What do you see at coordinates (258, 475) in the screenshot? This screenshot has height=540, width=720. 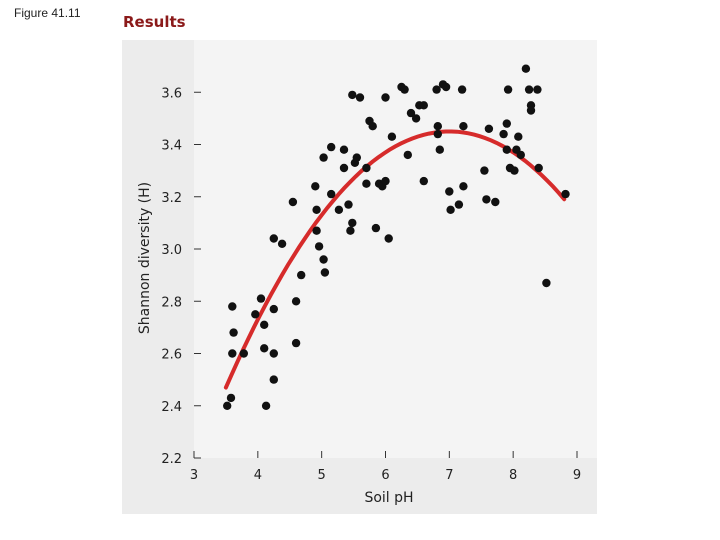 I see `x-tick-label: 4` at bounding box center [258, 475].